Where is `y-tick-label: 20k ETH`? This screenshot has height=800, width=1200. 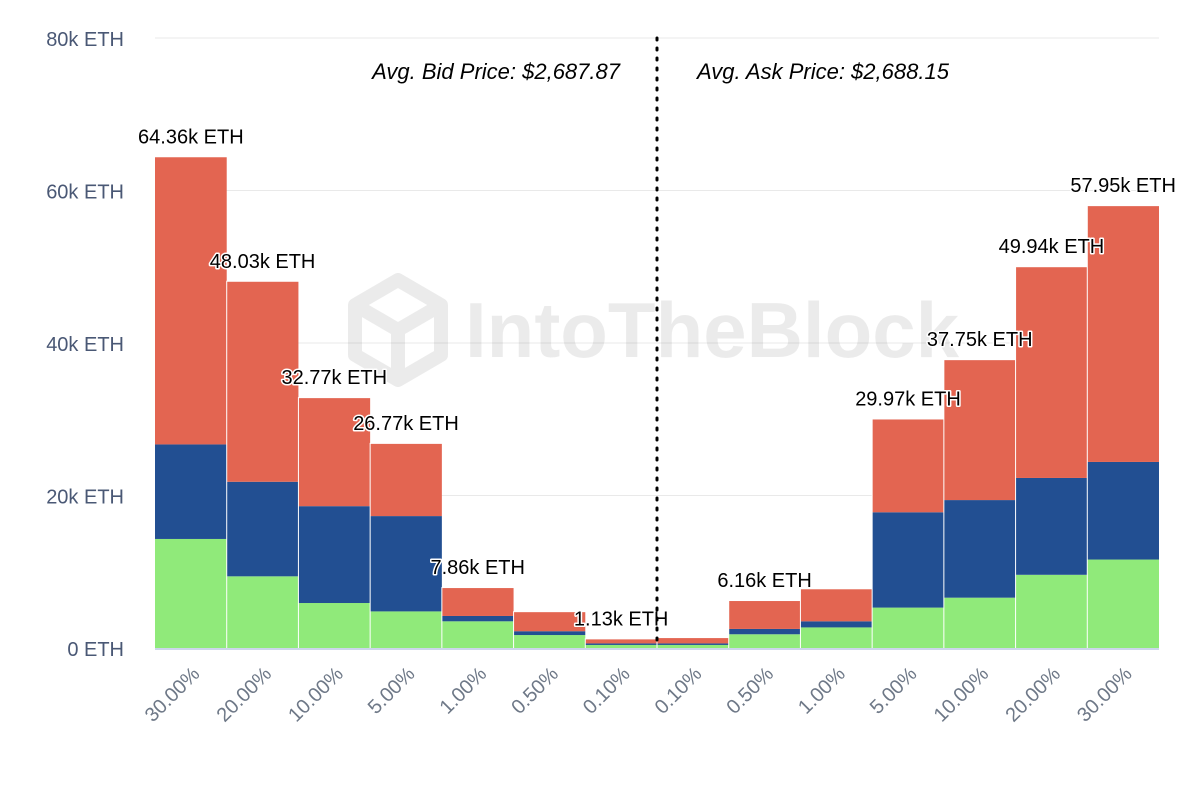 y-tick-label: 20k ETH is located at coordinates (85, 498).